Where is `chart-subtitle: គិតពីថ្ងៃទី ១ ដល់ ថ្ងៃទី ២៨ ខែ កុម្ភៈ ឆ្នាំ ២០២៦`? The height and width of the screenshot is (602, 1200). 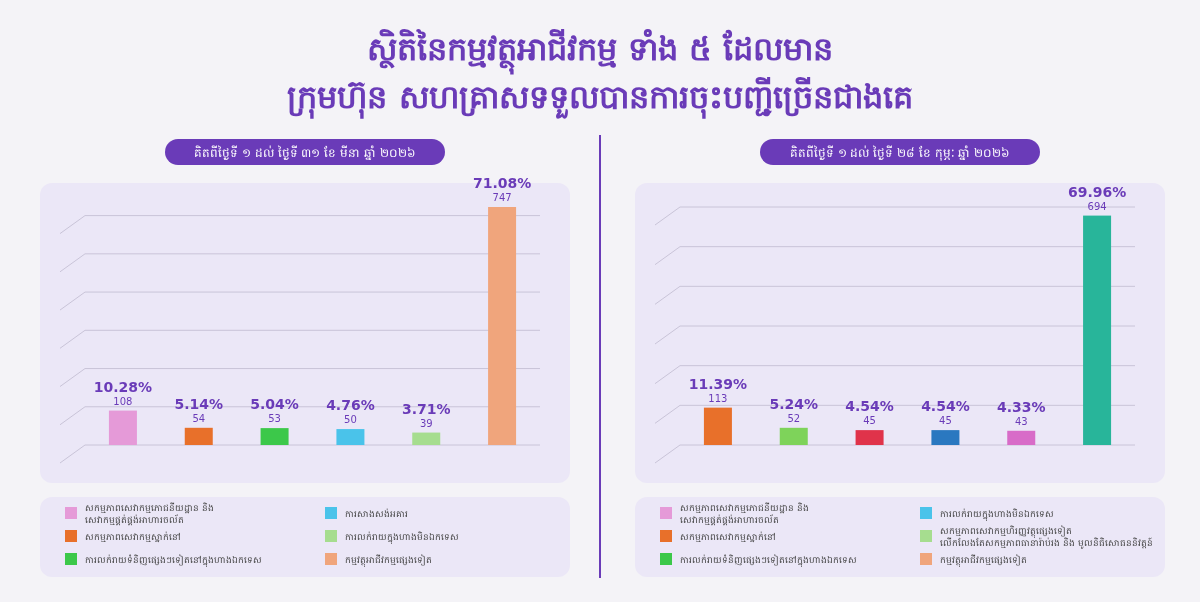 chart-subtitle: គិតពីថ្ងៃទី ១ ដល់ ថ្ងៃទី ២៨ ខែ កុម្ភៈ ឆ្នាំ ២០២៦ is located at coordinates (900, 153).